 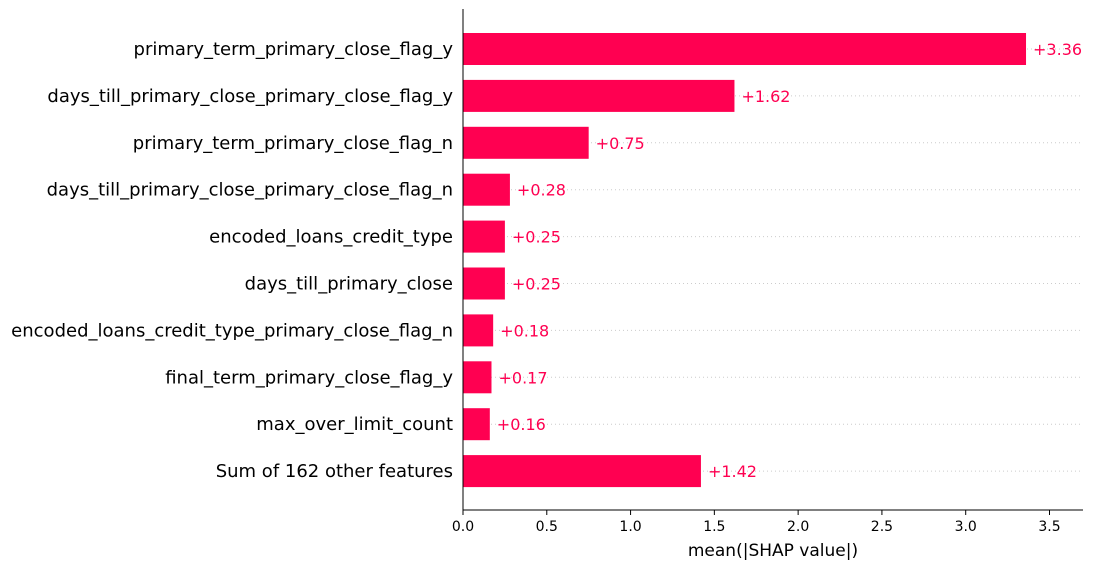 I want to click on value-label: +0.17, so click(x=522, y=377).